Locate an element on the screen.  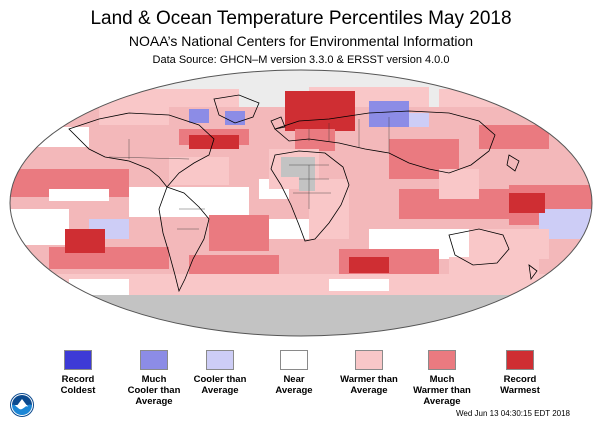
legend-item-much-cooler: Much Cooler than Average is located at coordinates (154, 378).